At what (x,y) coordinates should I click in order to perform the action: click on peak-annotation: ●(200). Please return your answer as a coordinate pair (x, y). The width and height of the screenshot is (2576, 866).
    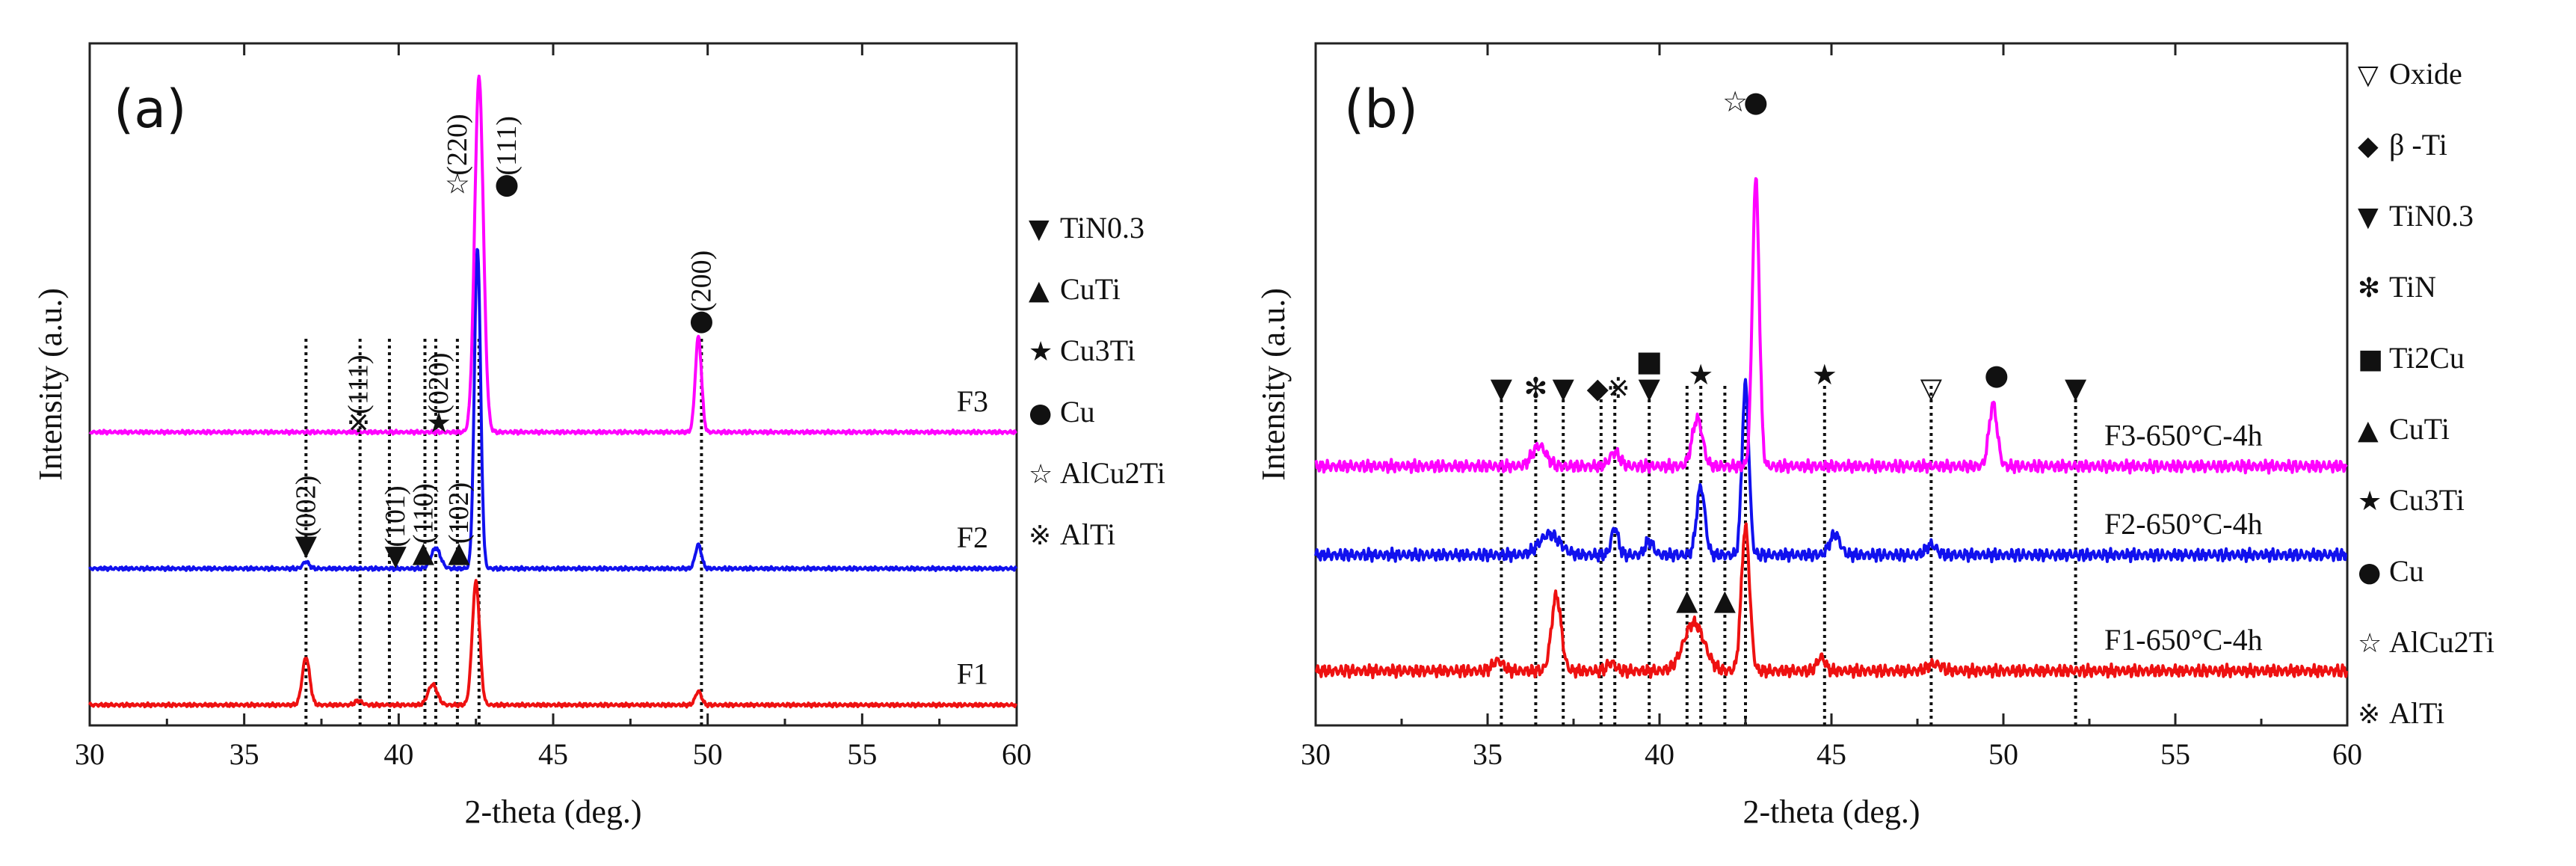
    Looking at the image, I should click on (701, 294).